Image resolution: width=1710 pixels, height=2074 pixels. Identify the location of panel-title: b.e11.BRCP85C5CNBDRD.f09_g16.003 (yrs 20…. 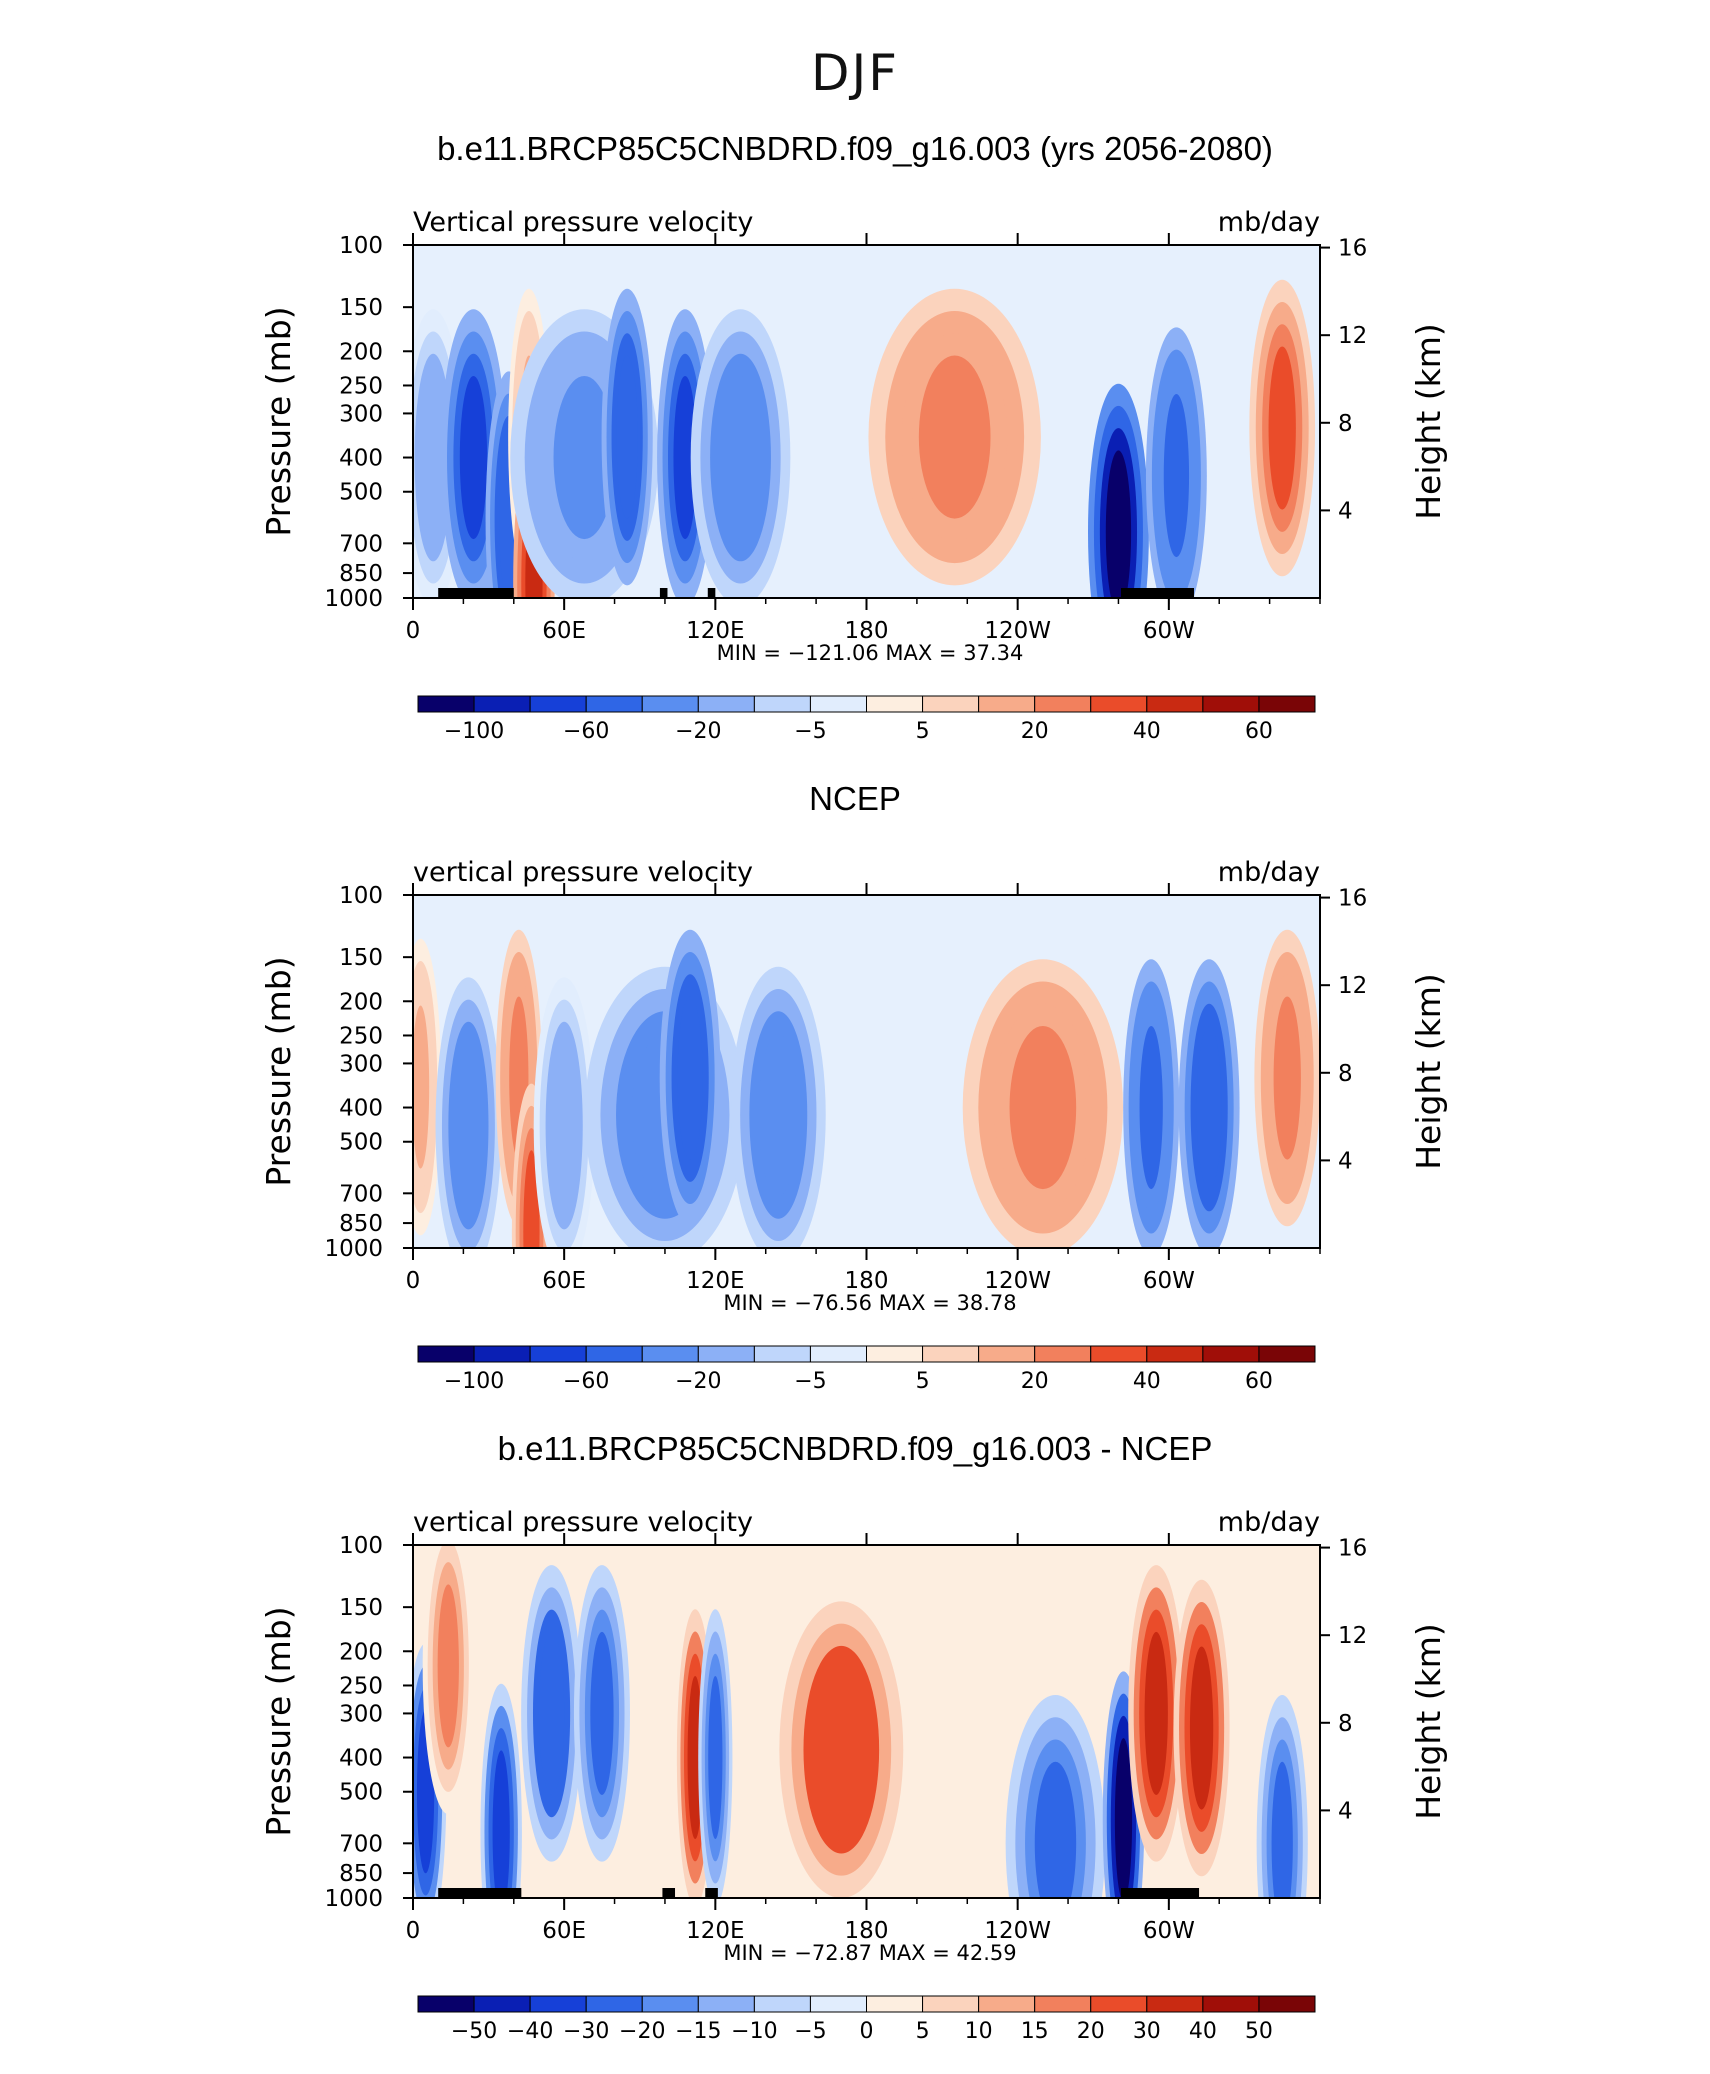
(855, 148).